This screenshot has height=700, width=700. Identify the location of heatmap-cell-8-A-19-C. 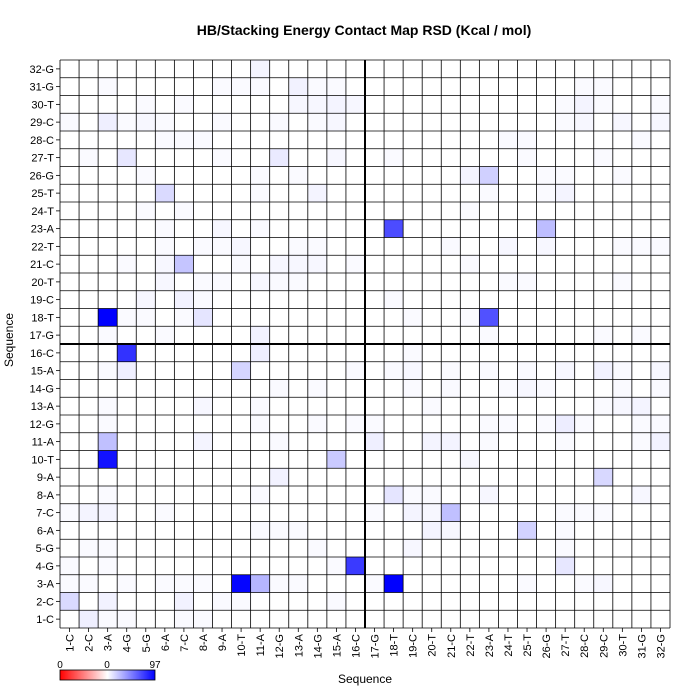
(203, 299).